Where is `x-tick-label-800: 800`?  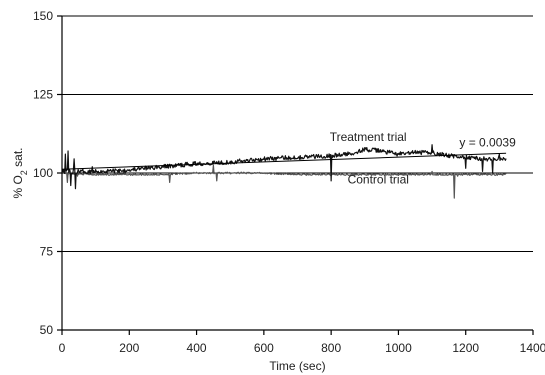 x-tick-label-800: 800 is located at coordinates (331, 348).